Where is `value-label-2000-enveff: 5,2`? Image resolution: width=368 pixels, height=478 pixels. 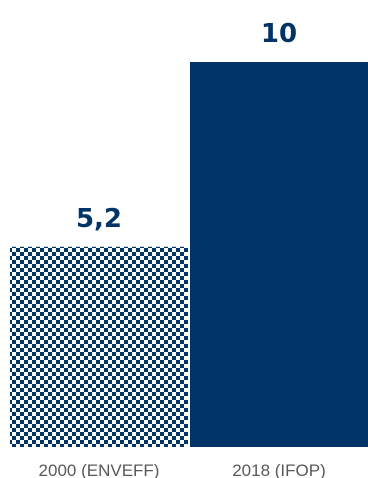 value-label-2000-enveff: 5,2 is located at coordinates (99, 219).